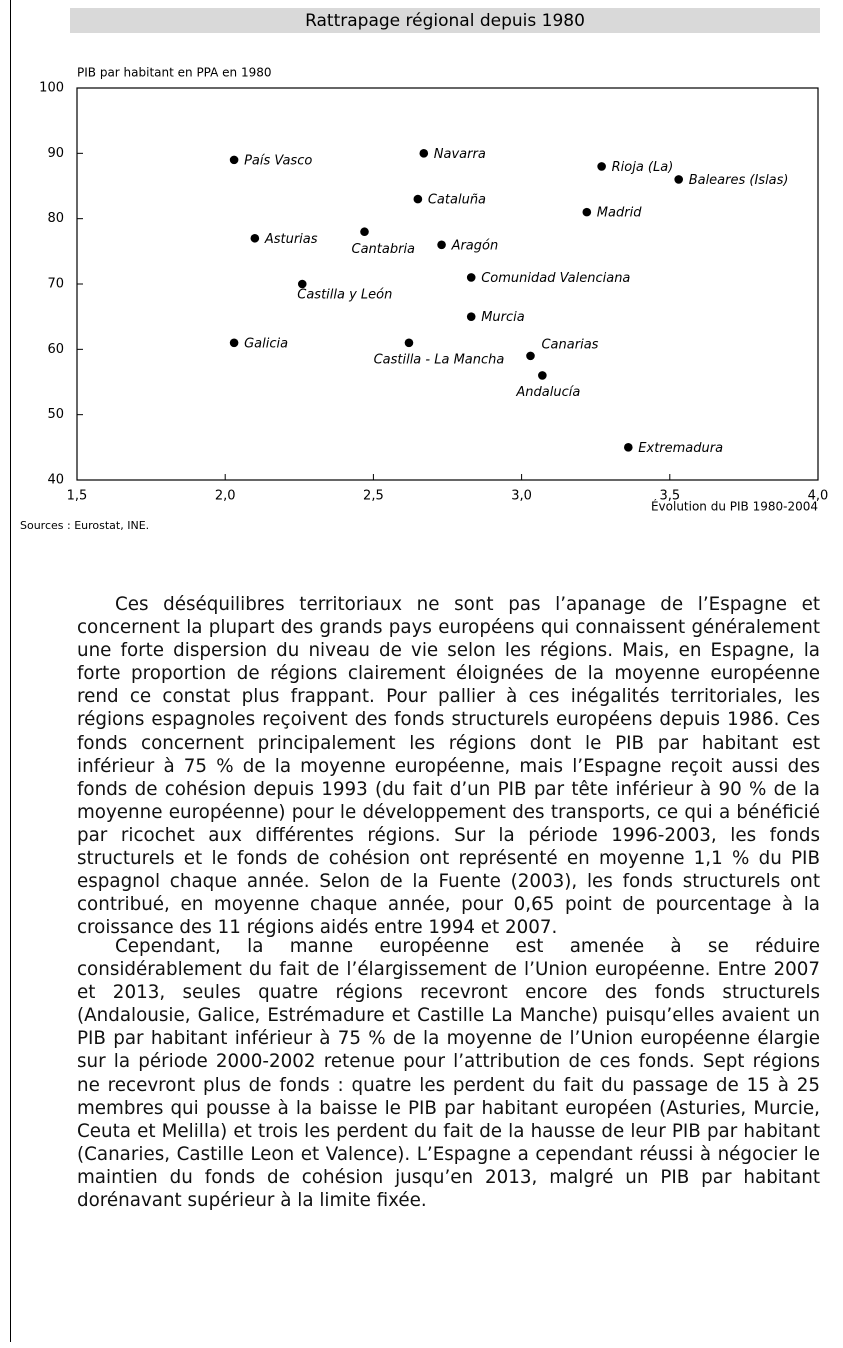 The image size is (843, 1348). I want to click on x-tick-label: 3,5, so click(669, 496).